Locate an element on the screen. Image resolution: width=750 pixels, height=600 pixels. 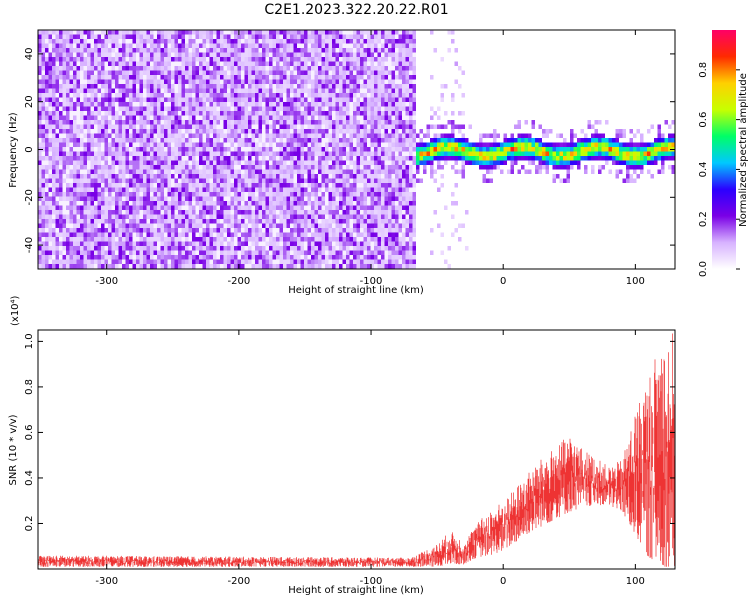
figure-title: C2E1.2023.322.20.22.R01 is located at coordinates (356, 10).